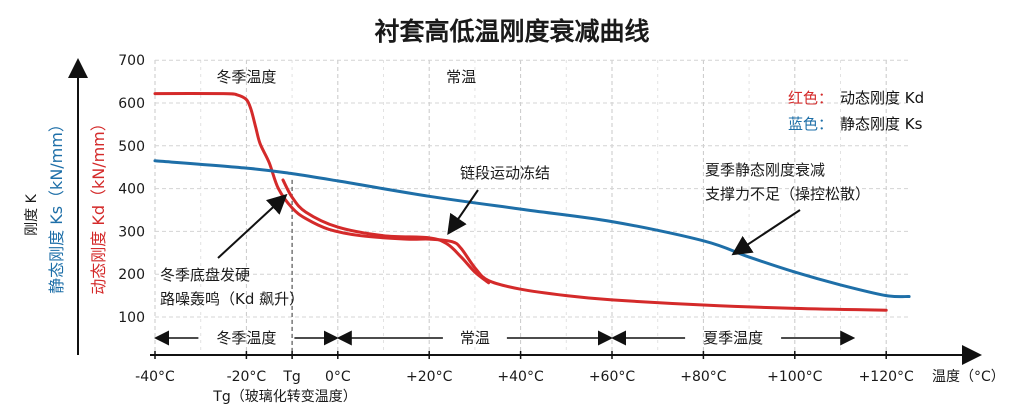  What do you see at coordinates (155, 377) in the screenshot?
I see `x-tick-label: -40°C` at bounding box center [155, 377].